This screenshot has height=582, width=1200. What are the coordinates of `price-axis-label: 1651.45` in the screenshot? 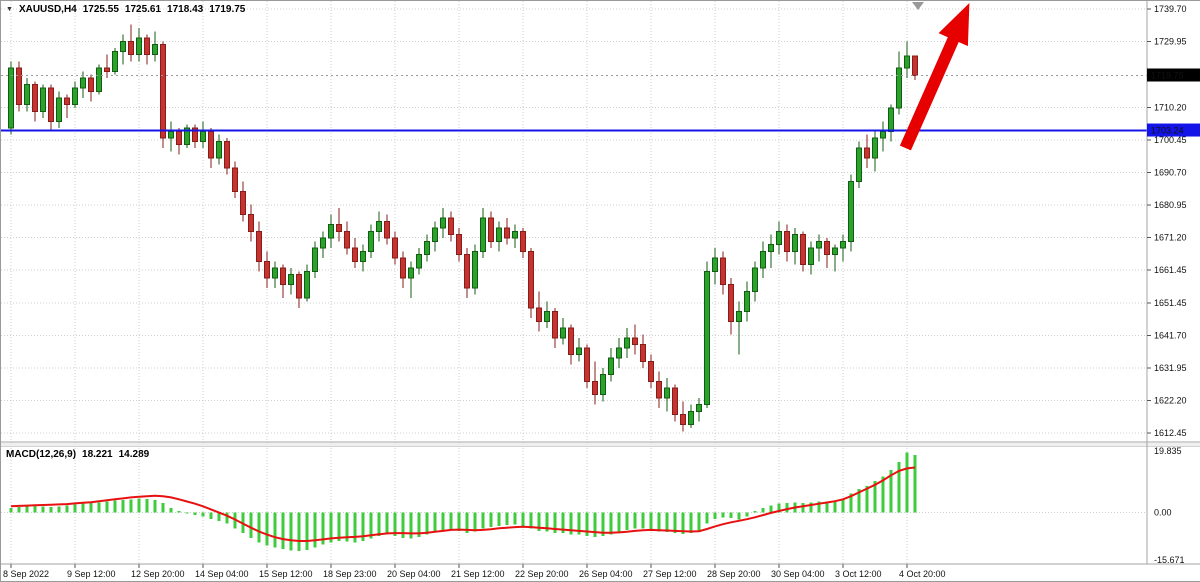 It's located at (1170, 303).